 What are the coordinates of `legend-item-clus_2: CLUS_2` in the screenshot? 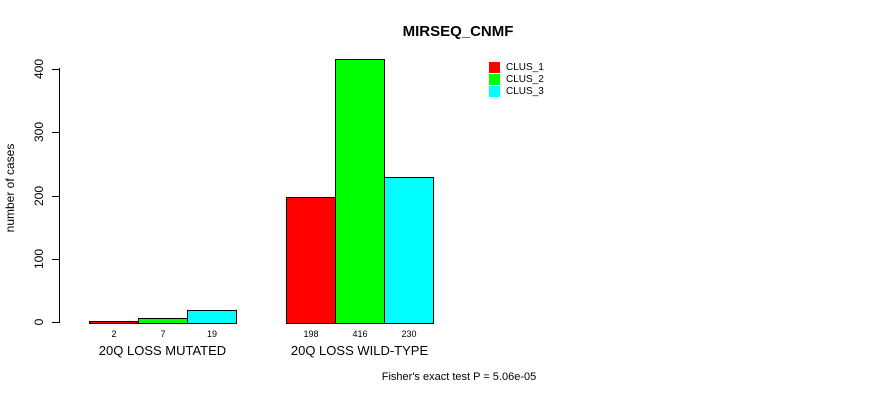 It's located at (516, 79).